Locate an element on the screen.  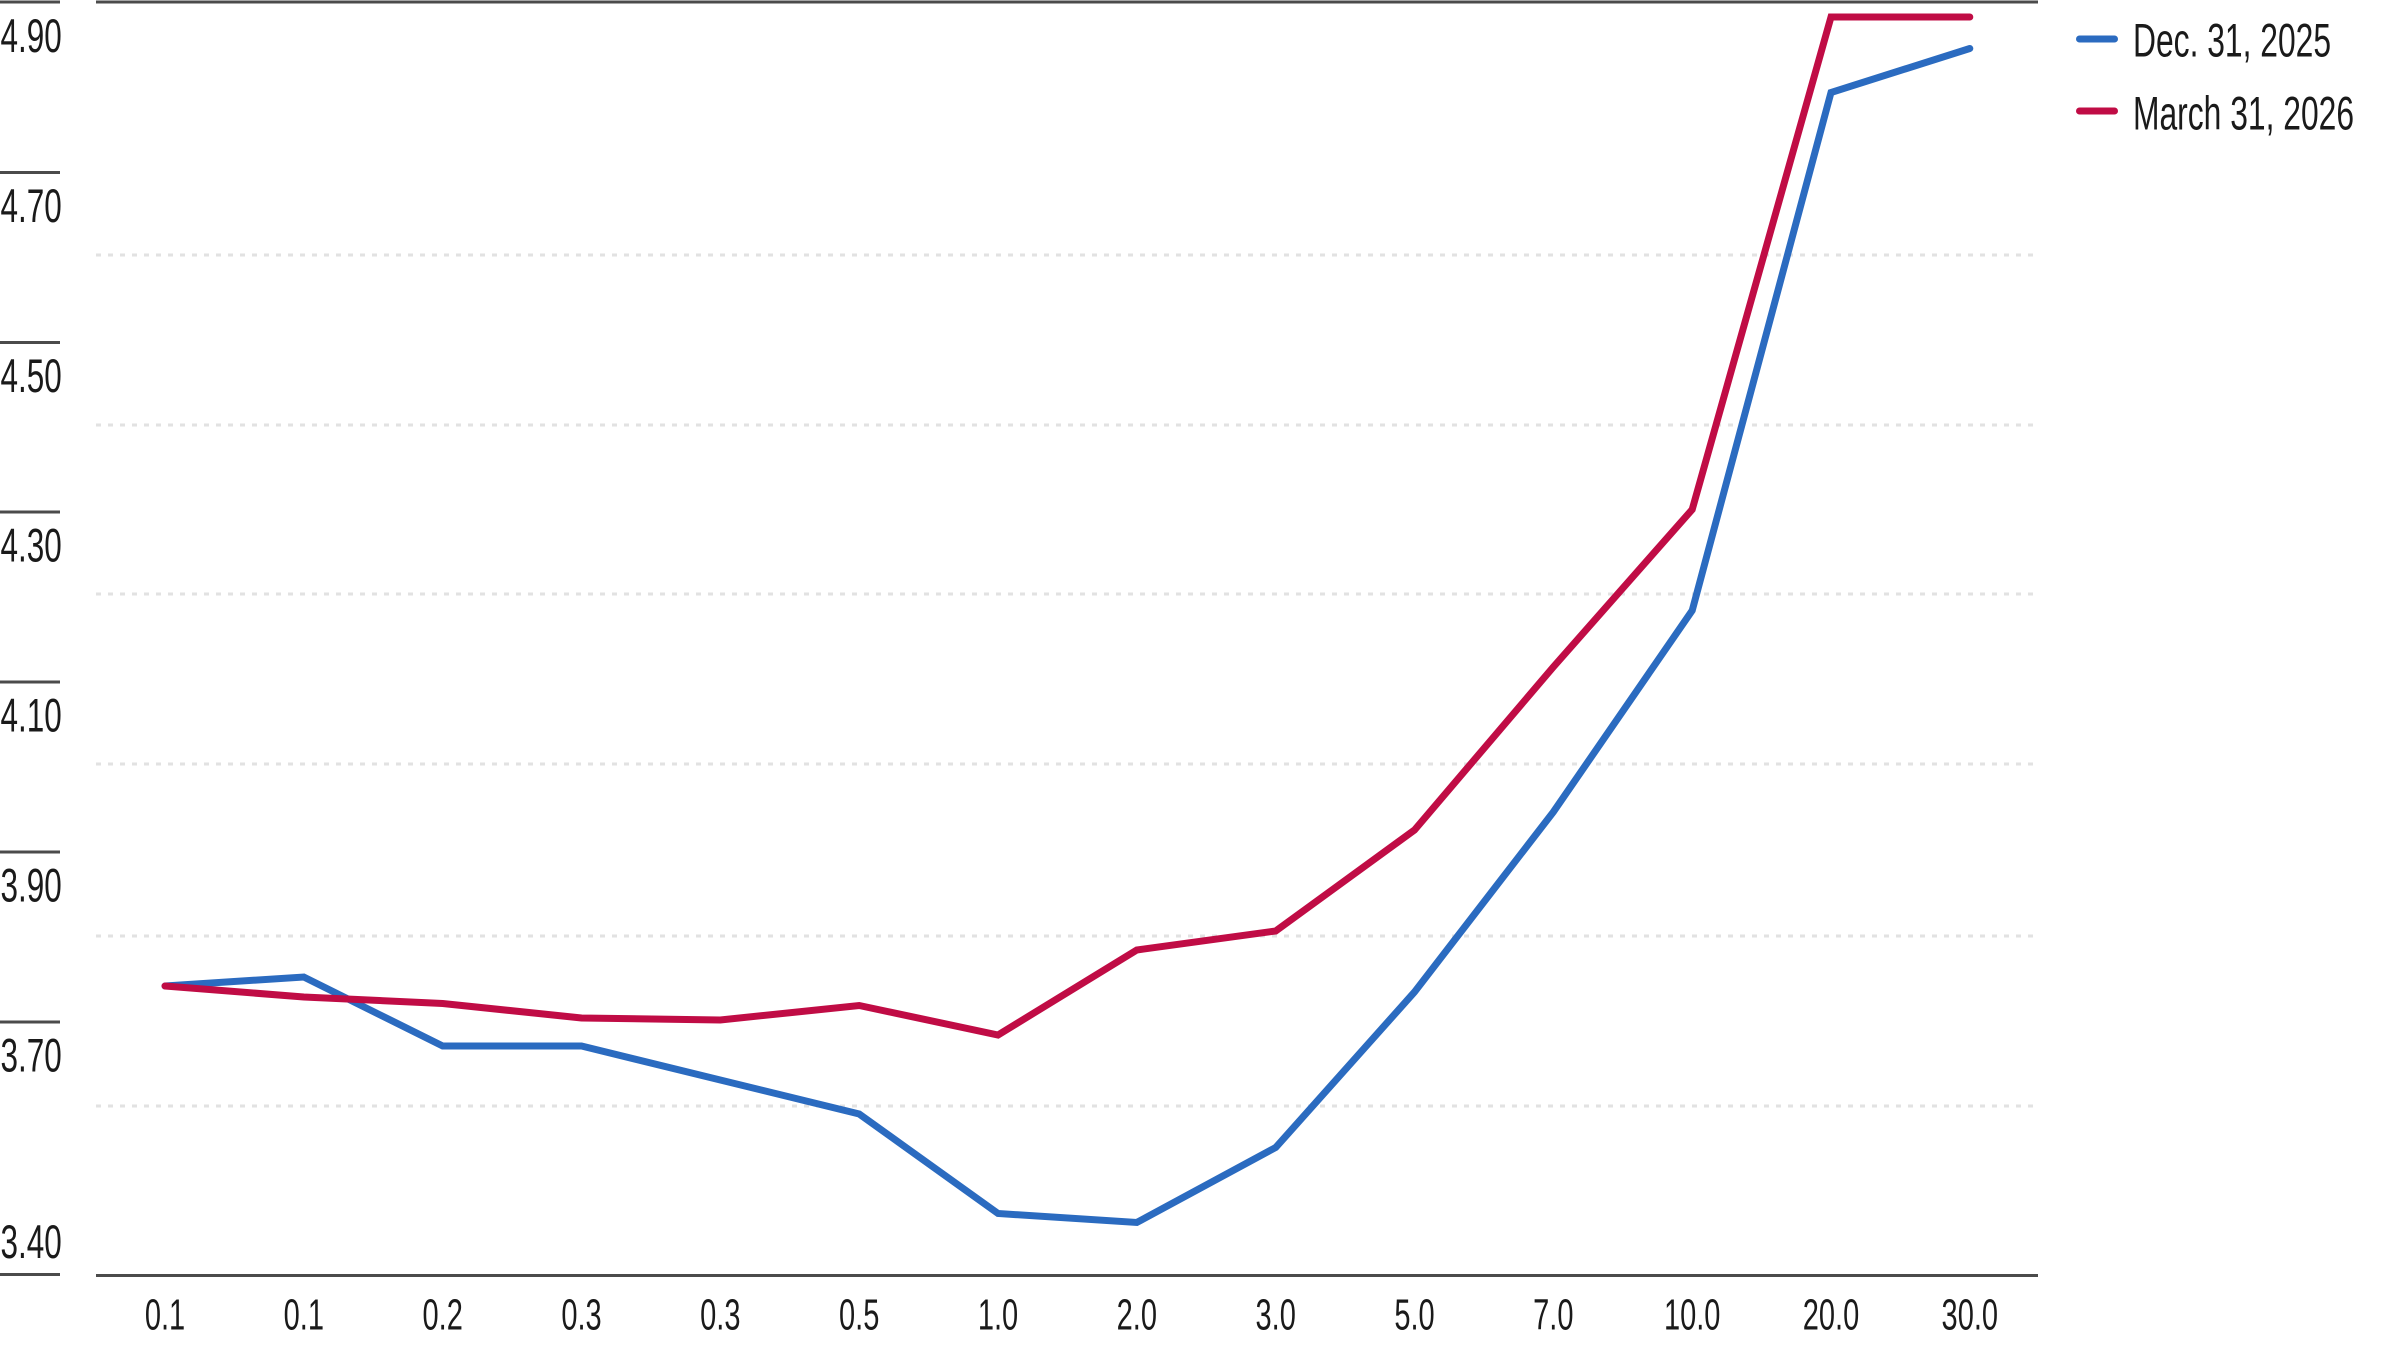
svg-text: 20.0 is located at coordinates (1831, 1314).